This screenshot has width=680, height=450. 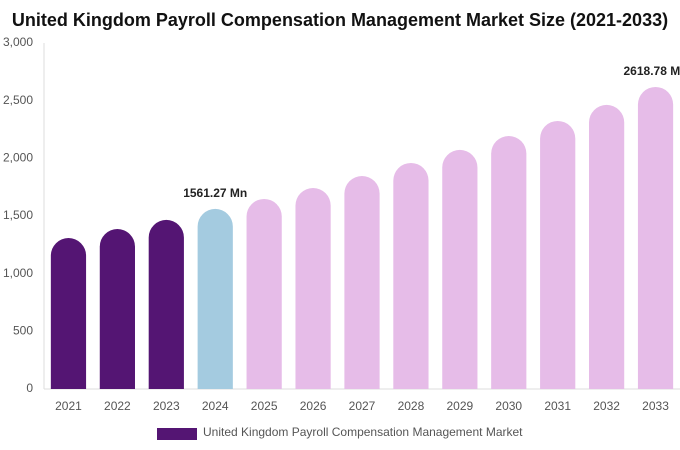 I want to click on value-label: 2618.78 Mn, so click(x=652, y=71).